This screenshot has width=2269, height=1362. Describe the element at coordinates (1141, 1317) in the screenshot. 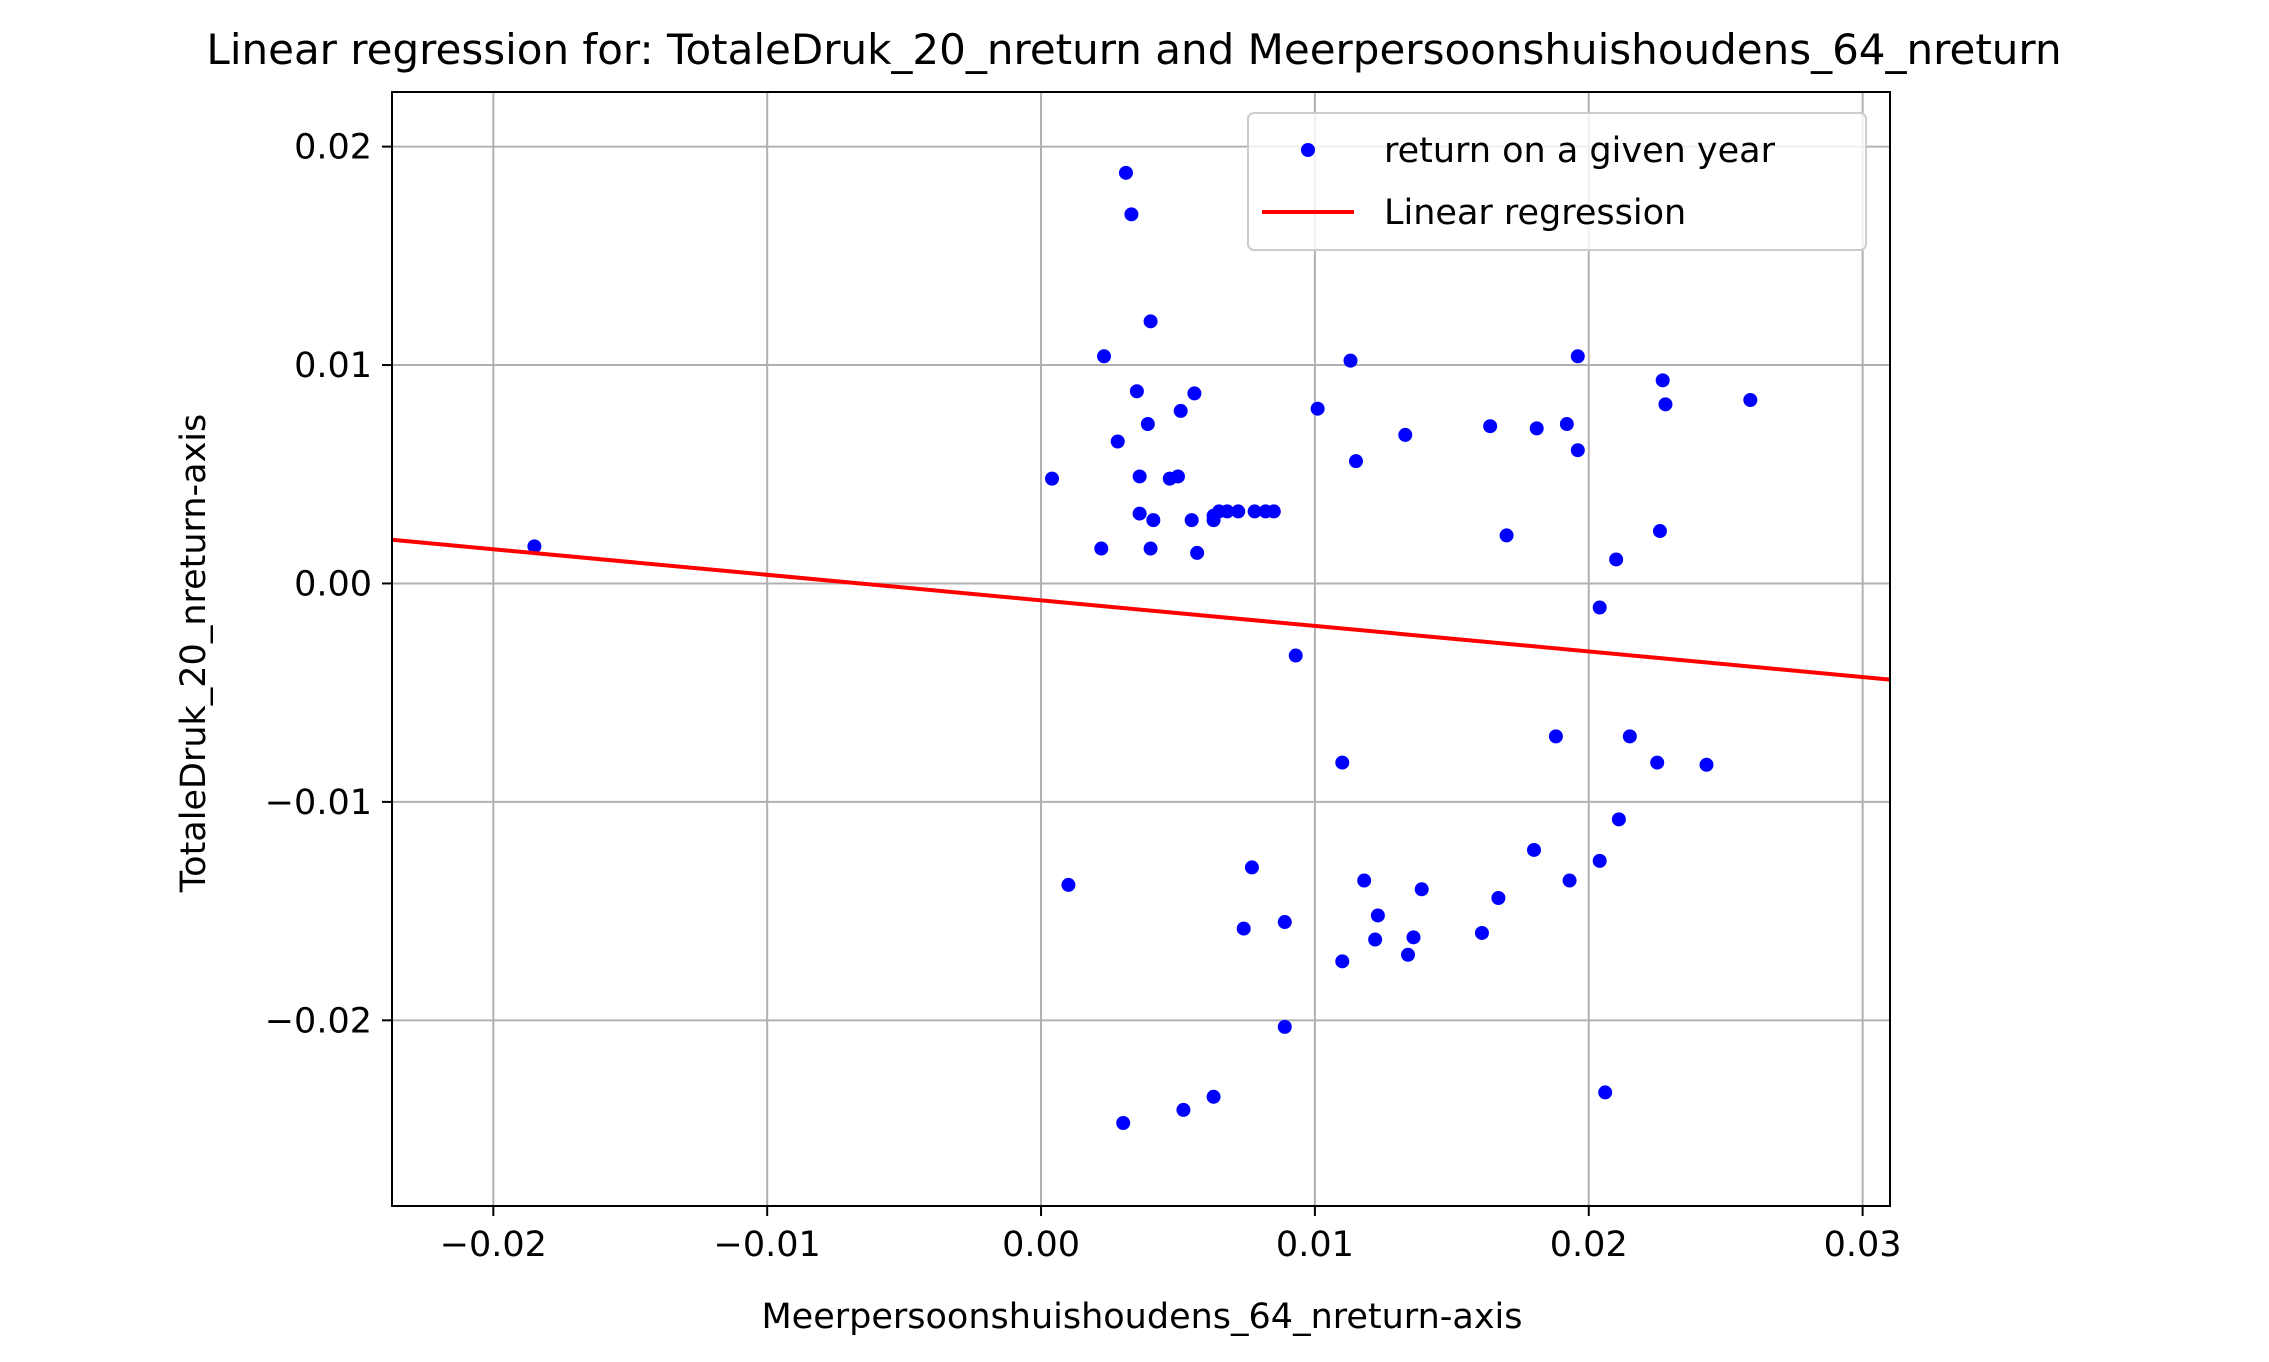

I see `x-axis-title: Meerpersoonshuishoudens_64_nreturn-axis` at that location.